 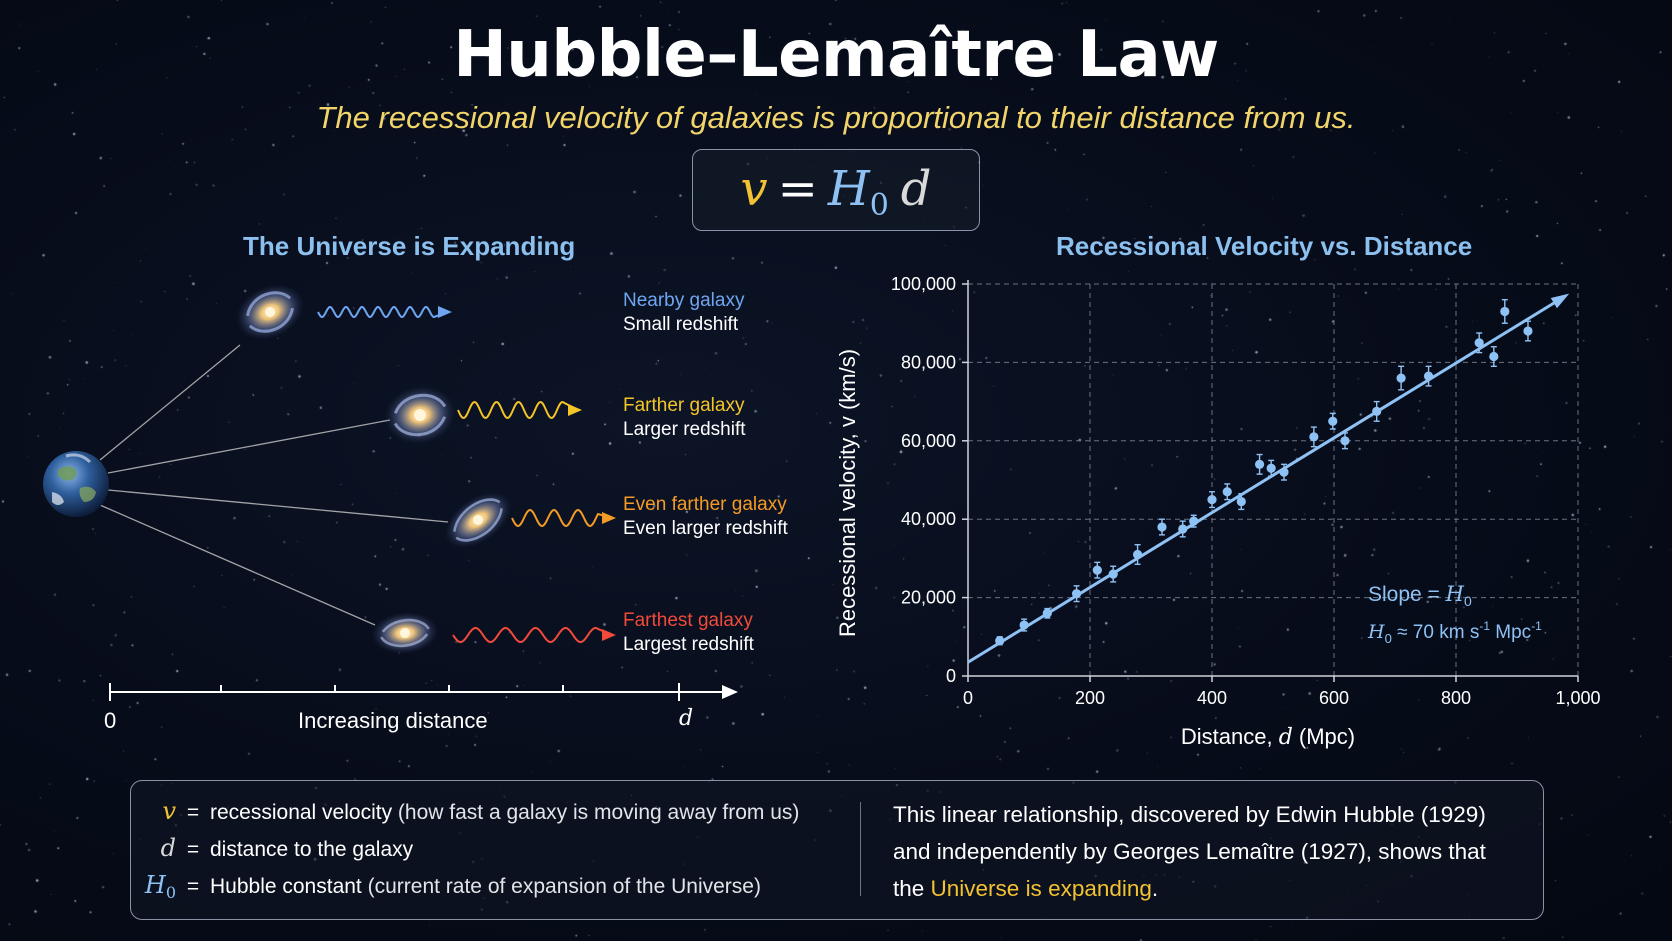 I want to click on distance-axis-end: d, so click(x=686, y=718).